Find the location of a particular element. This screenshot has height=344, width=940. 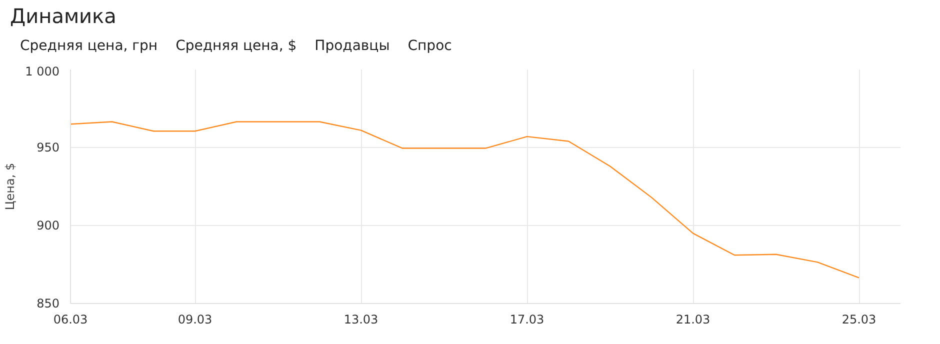

y-tick-label: 950 is located at coordinates (48, 147).